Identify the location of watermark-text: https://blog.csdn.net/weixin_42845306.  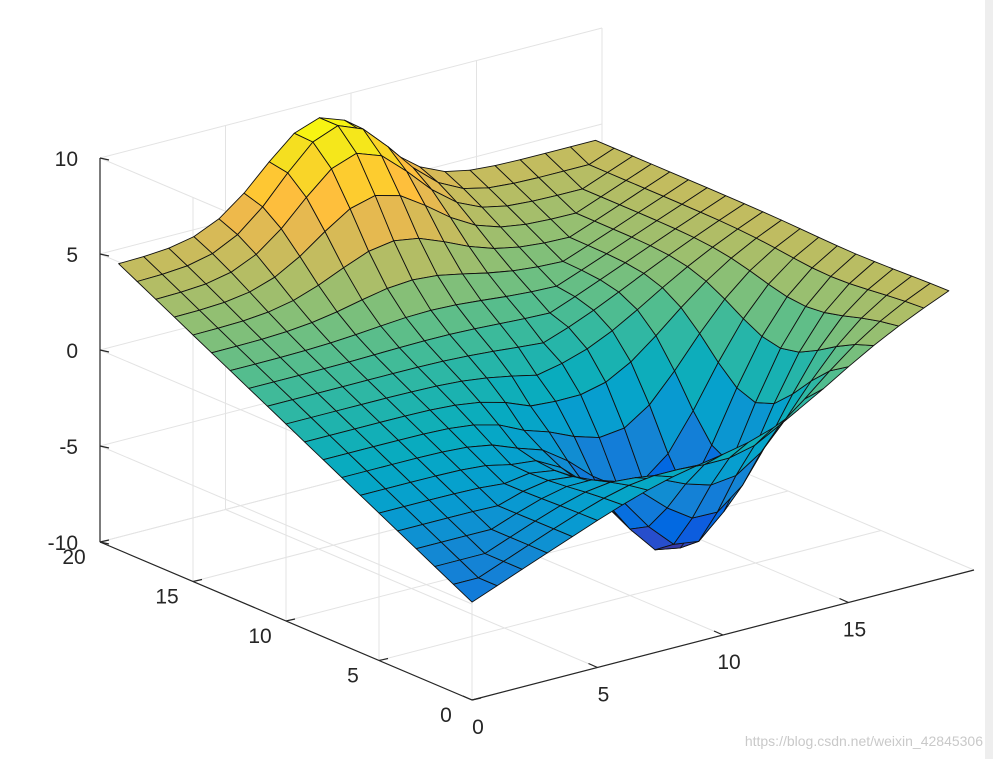
(863, 741).